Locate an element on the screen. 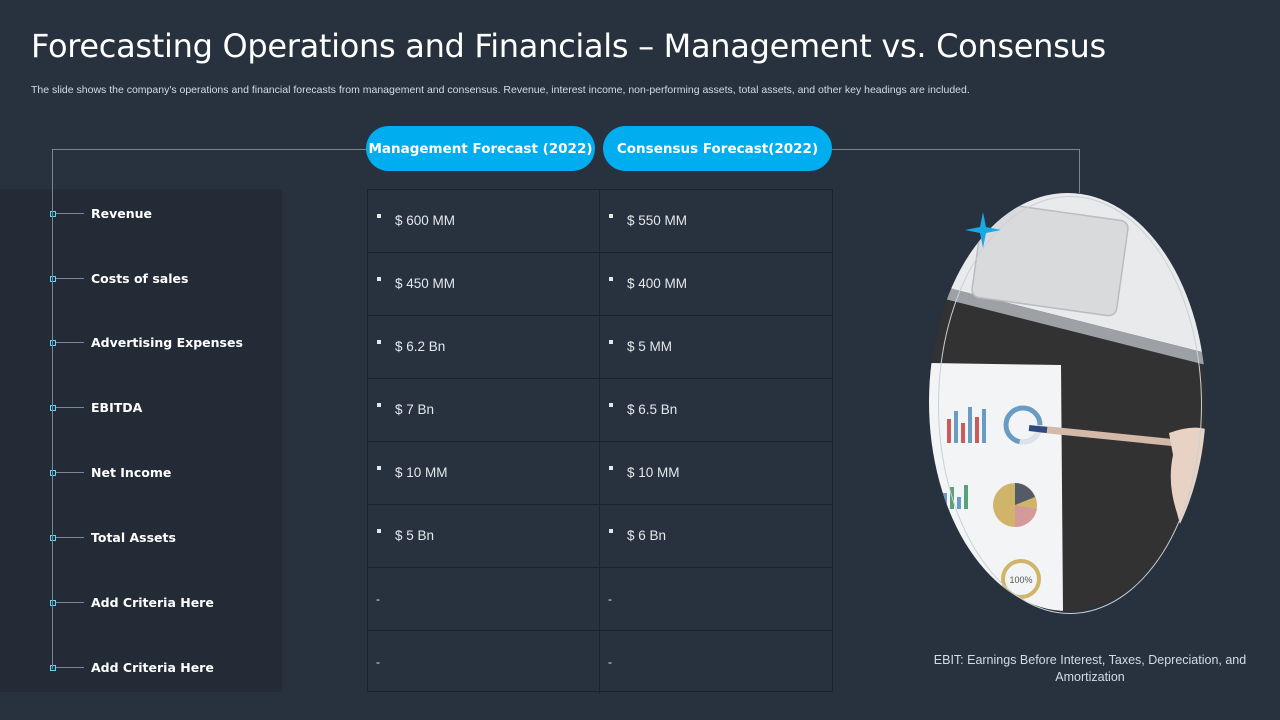  consensus-value: $ 10 MM is located at coordinates (653, 472).